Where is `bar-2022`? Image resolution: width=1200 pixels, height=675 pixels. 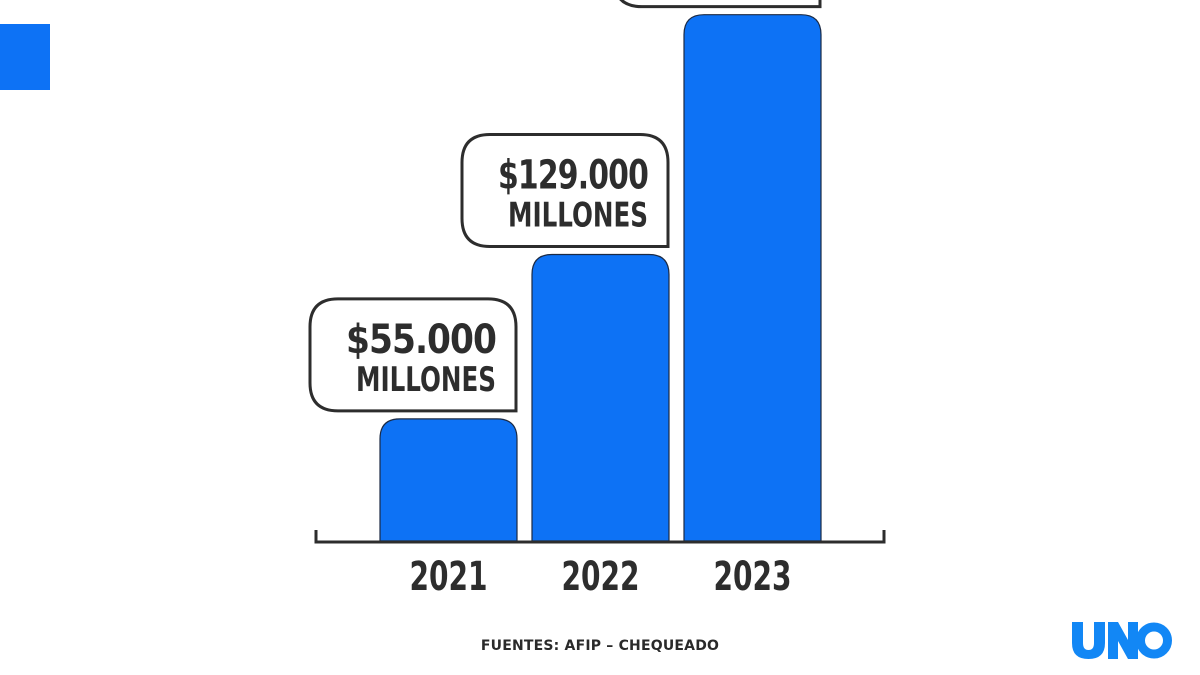 bar-2022 is located at coordinates (600, 397).